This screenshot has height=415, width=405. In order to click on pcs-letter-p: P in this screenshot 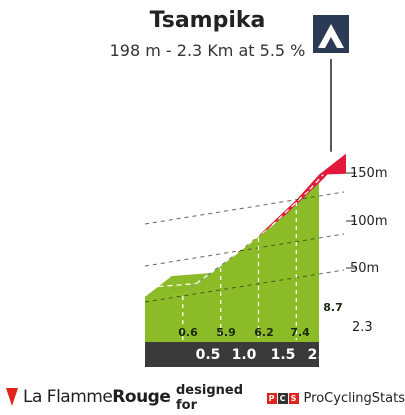, I will do `click(271, 398)`.